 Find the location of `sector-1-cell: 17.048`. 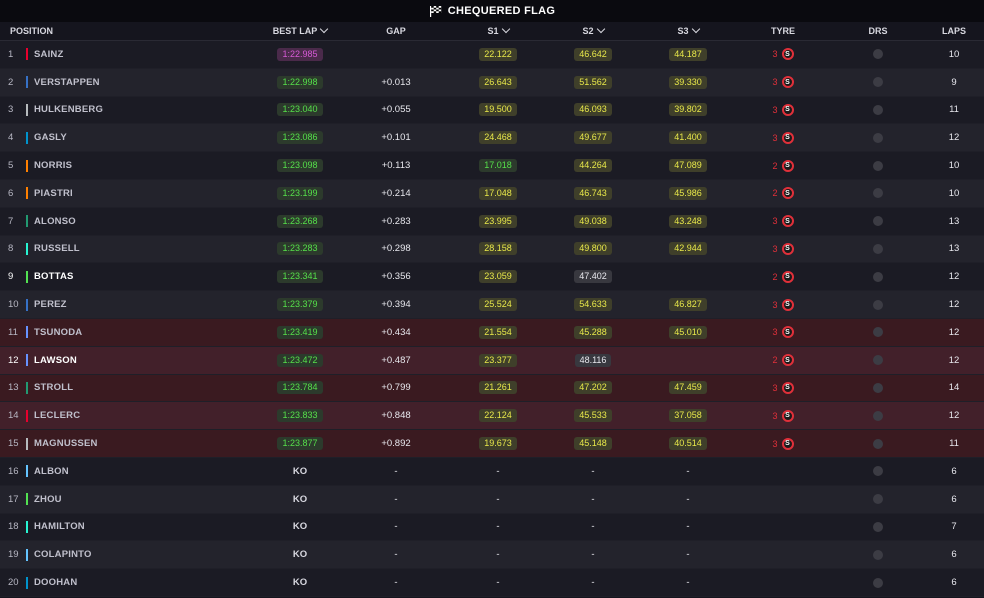

sector-1-cell: 17.048 is located at coordinates (498, 193).